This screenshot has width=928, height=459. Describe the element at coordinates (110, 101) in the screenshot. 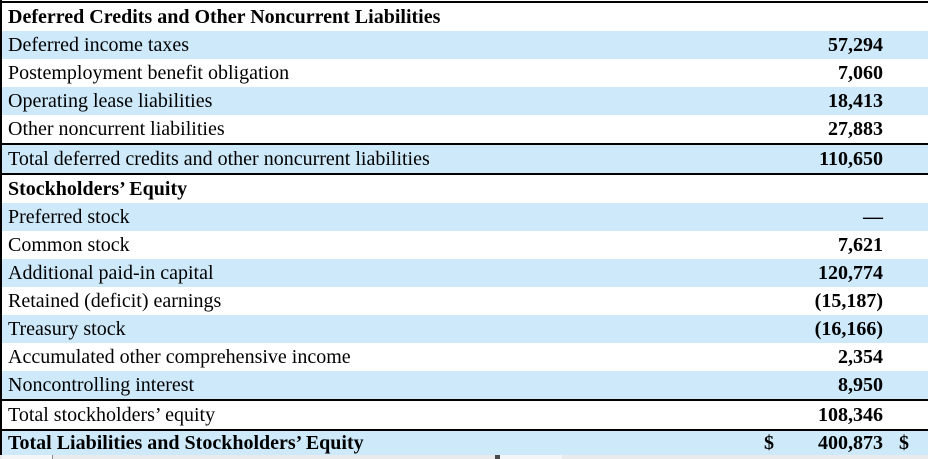

I see `row-label: Operating lease liabilities` at that location.